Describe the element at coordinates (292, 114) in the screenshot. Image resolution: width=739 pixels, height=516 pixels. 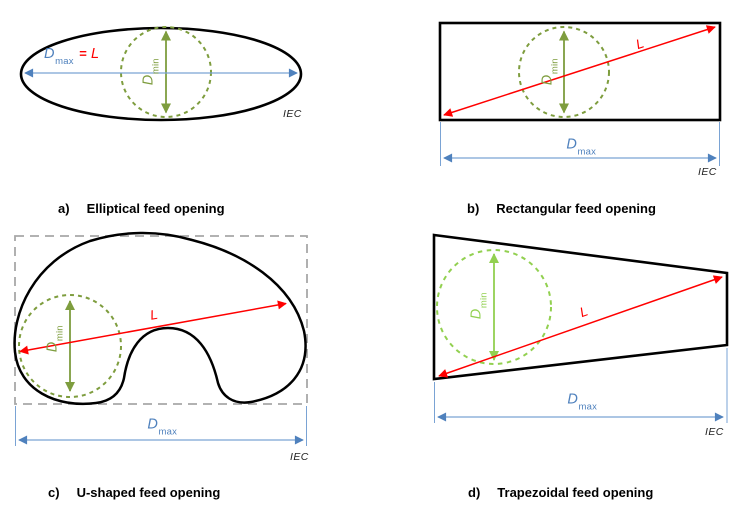
I see `iec-label-a: IEC` at that location.